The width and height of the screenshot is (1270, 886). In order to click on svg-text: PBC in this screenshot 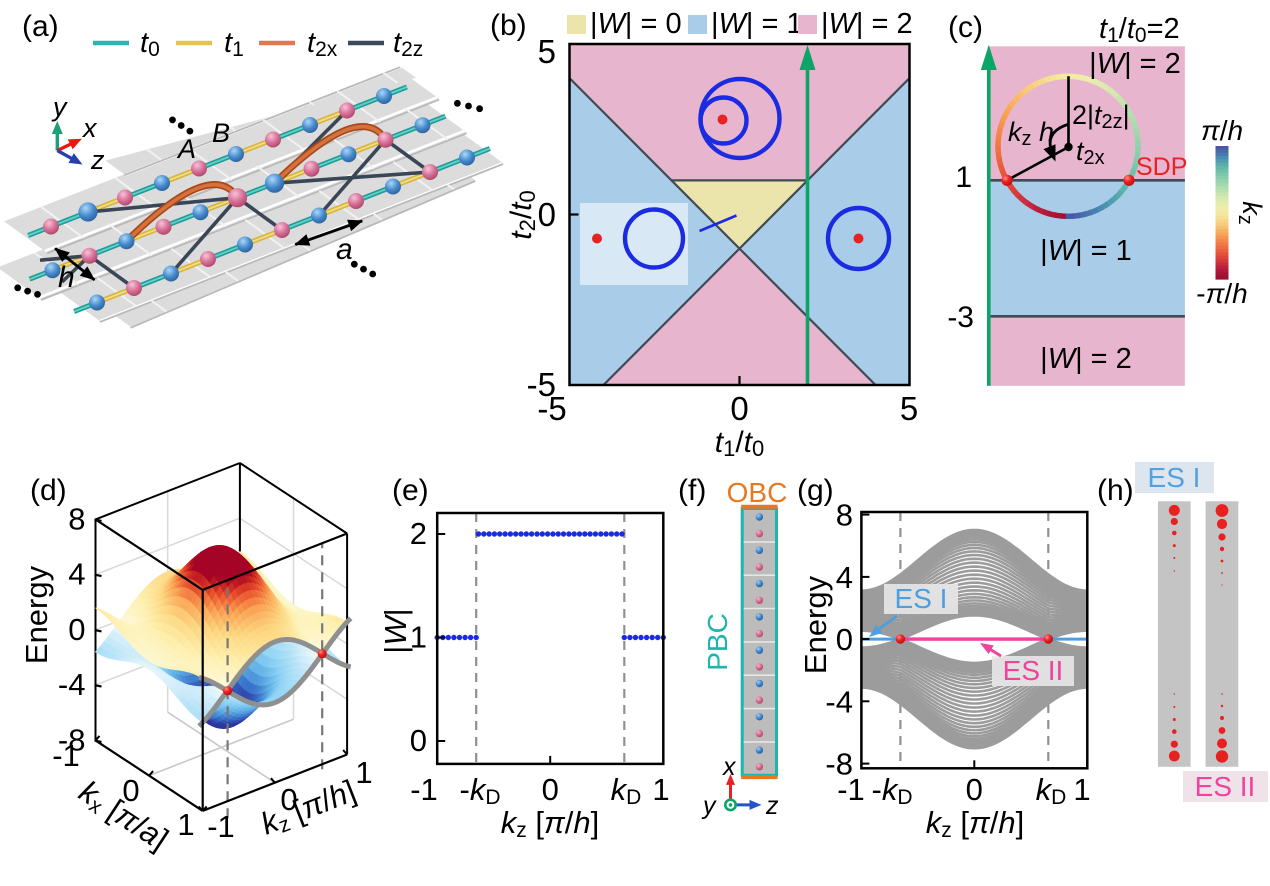, I will do `click(717, 642)`.